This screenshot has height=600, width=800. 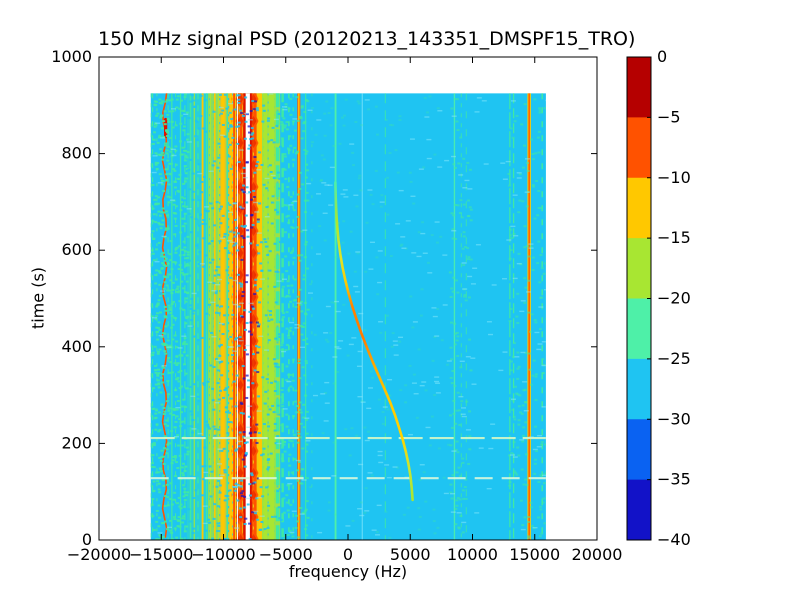 I want to click on colorbar-tick-label: −35, so click(x=674, y=479).